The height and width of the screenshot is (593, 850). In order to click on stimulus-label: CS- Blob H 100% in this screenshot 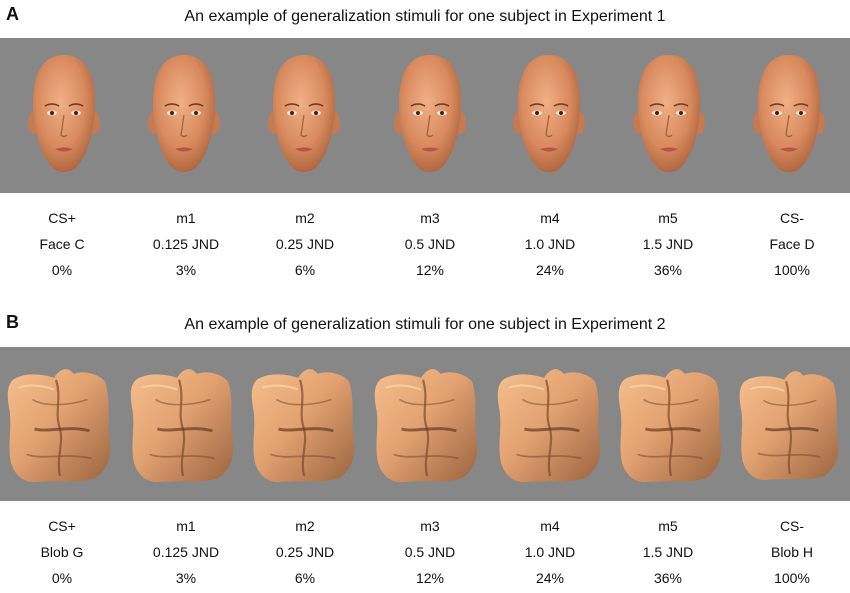, I will do `click(791, 552)`.